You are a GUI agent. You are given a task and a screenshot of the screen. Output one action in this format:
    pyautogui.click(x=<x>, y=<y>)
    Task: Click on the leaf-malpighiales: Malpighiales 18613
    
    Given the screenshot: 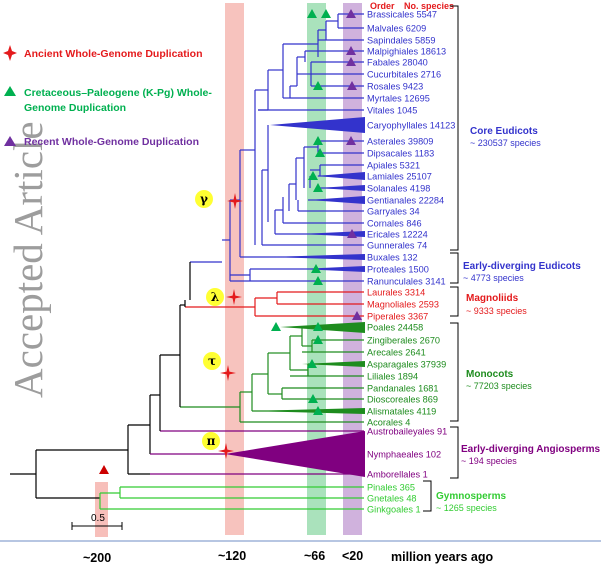 What is the action you would take?
    pyautogui.click(x=406, y=52)
    